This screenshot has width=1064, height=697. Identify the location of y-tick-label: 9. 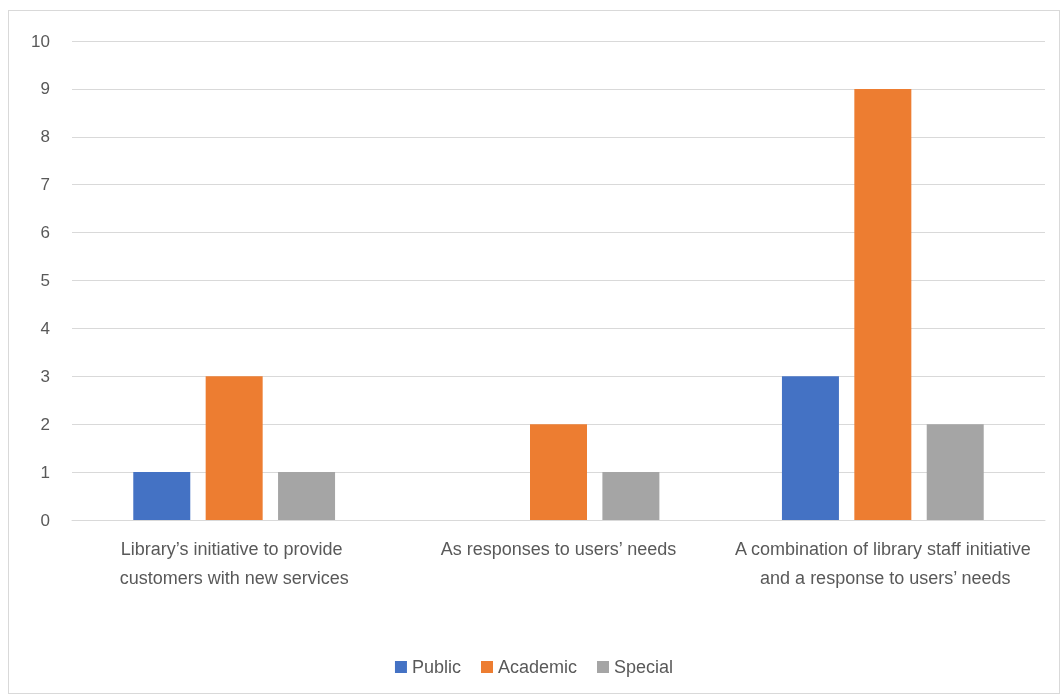
(45, 89).